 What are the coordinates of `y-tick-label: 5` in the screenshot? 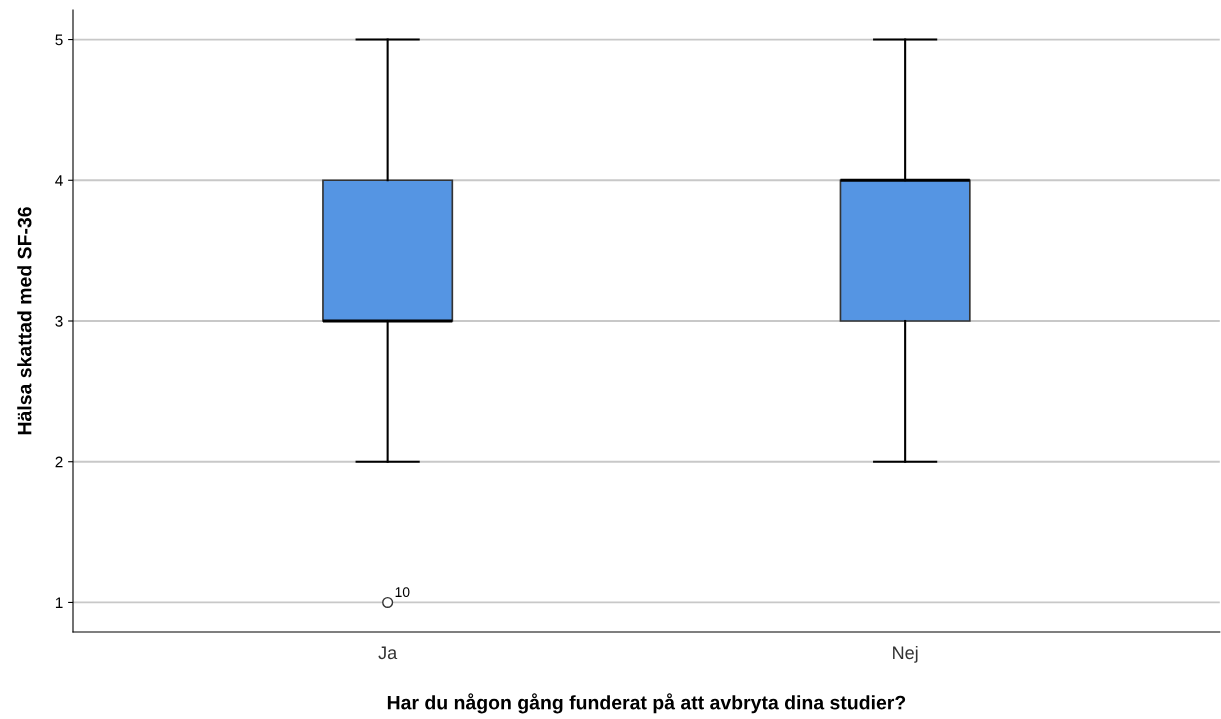 It's located at (59, 40).